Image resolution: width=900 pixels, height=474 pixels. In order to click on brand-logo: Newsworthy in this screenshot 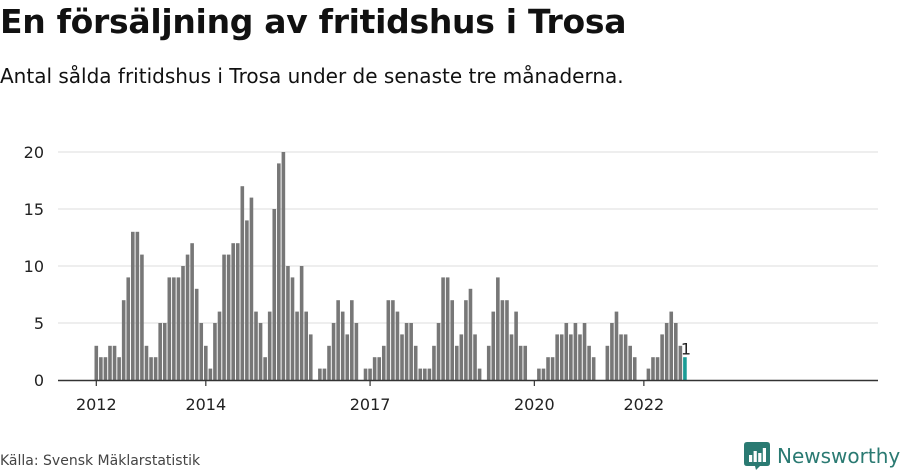, I will do `click(822, 456)`.